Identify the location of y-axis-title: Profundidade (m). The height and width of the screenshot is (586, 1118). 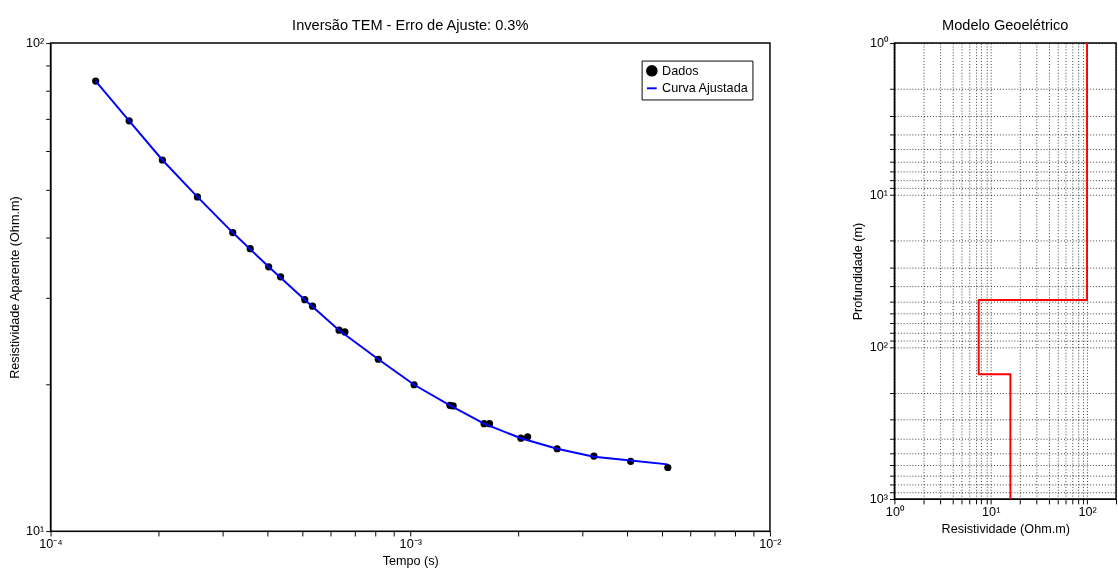
(858, 271).